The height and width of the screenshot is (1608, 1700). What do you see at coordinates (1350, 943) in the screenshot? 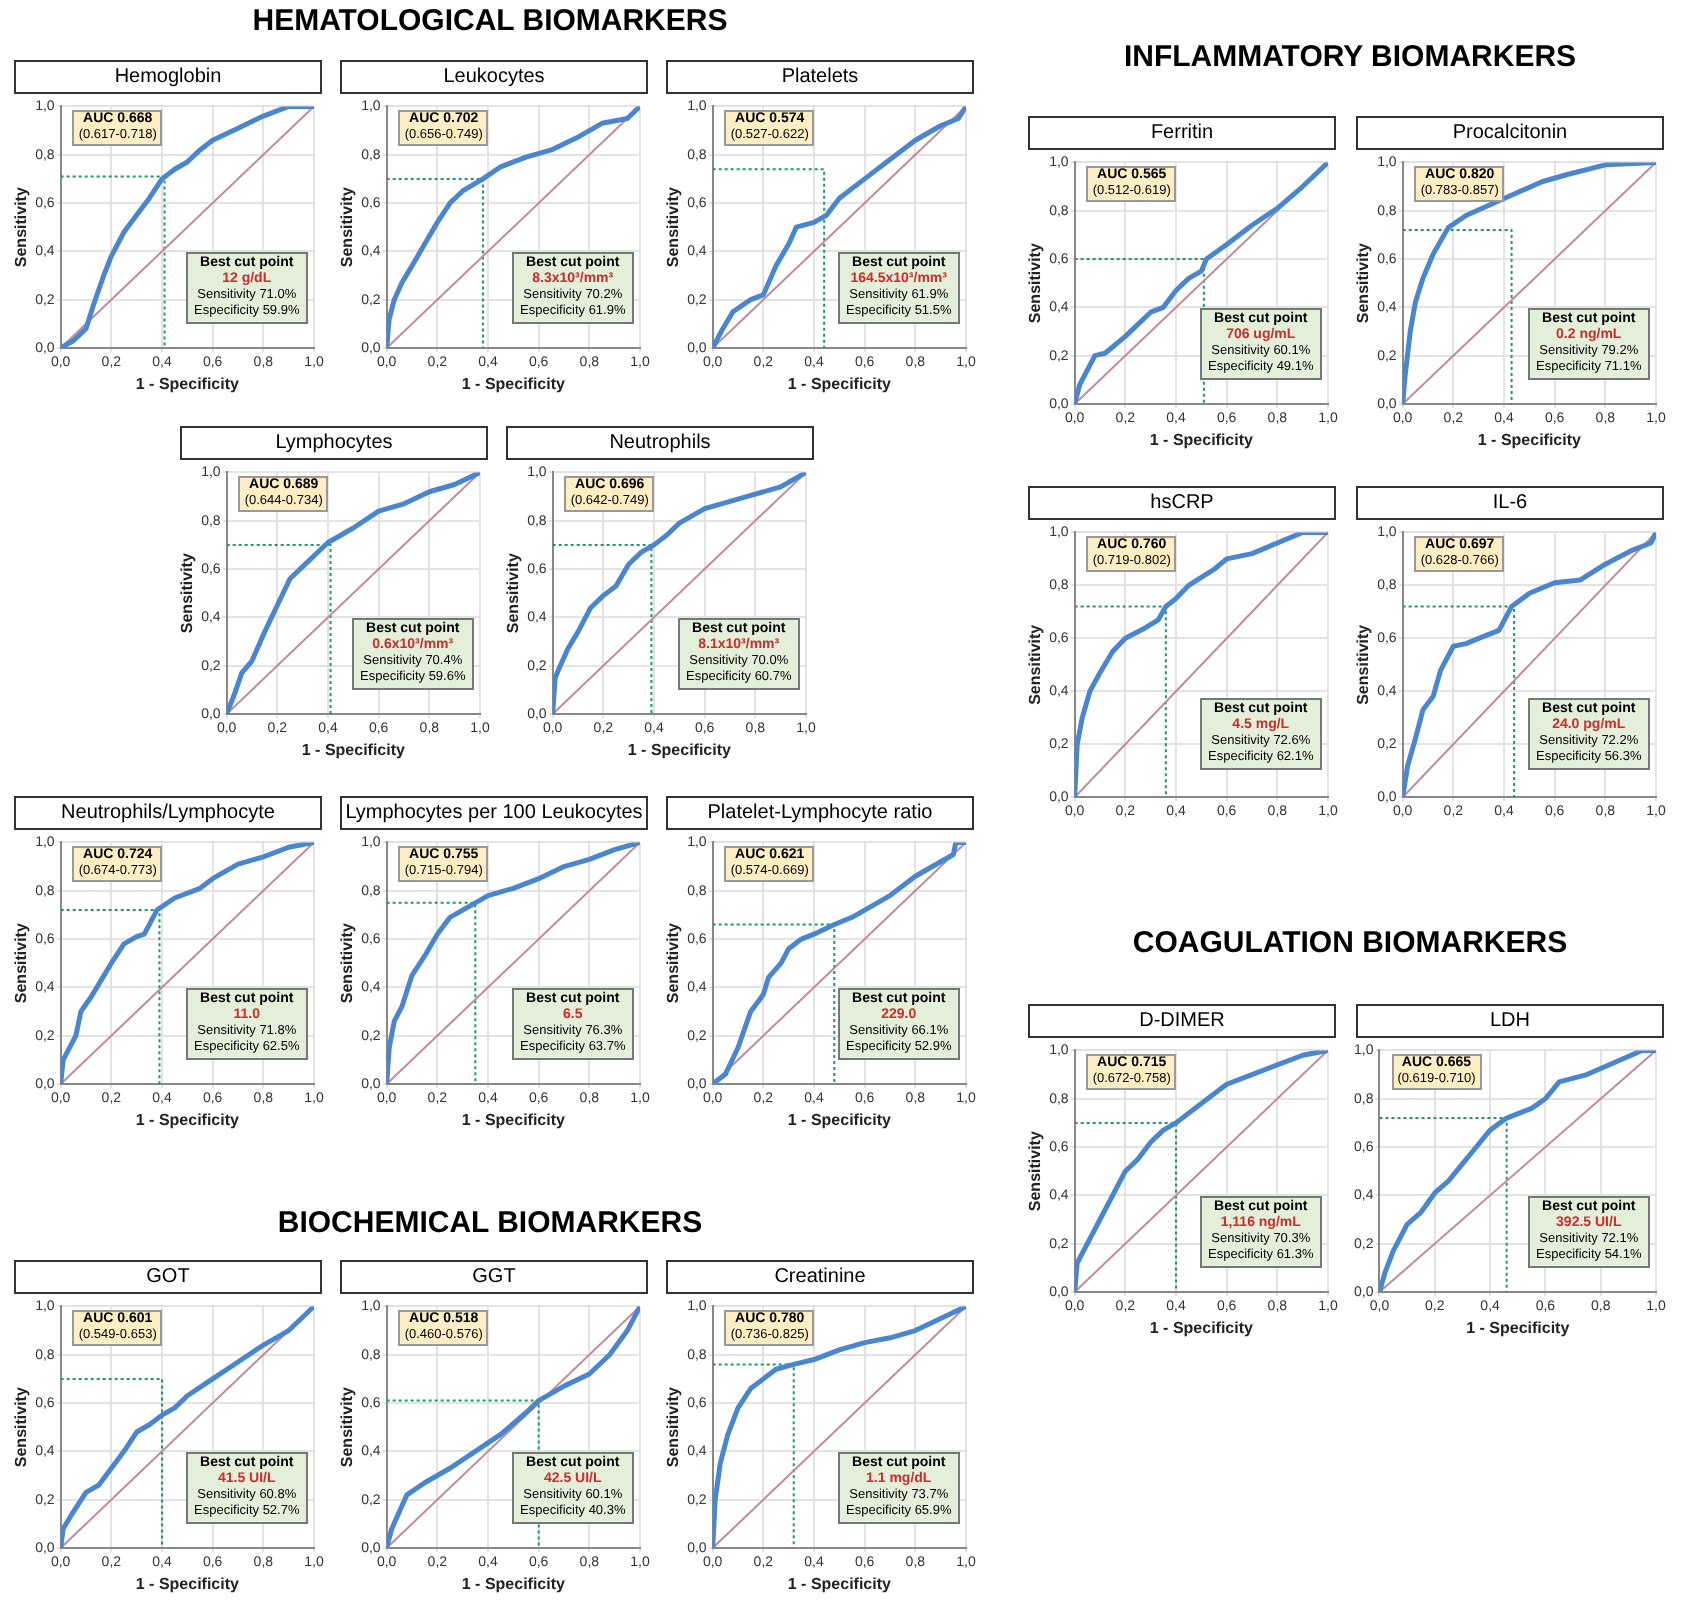
I see `text: COAGULATION BIOMARKERS` at bounding box center [1350, 943].